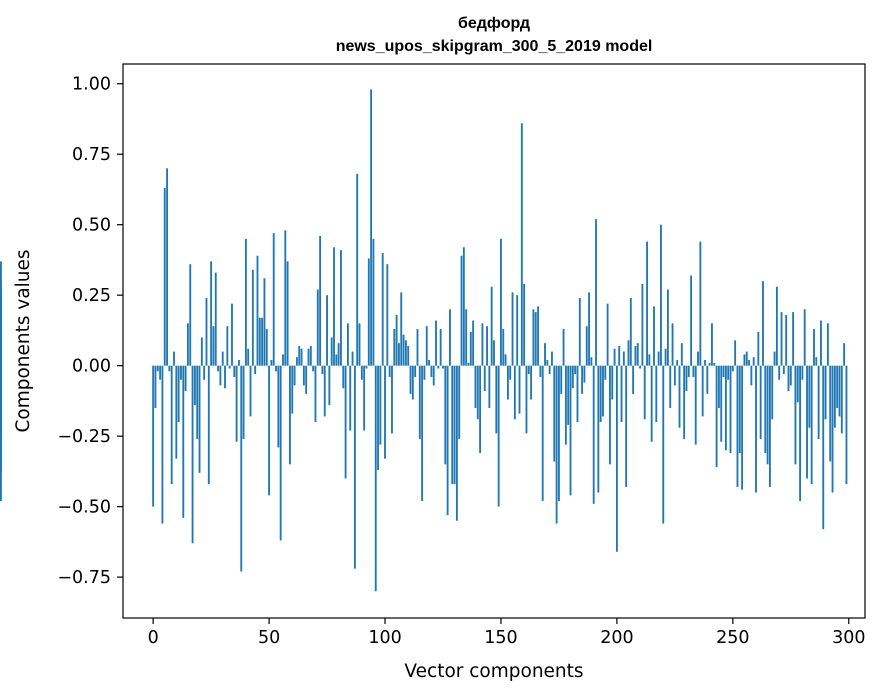 The height and width of the screenshot is (696, 880). Describe the element at coordinates (84, 437) in the screenshot. I see `y-tick-label: −0.25` at that location.